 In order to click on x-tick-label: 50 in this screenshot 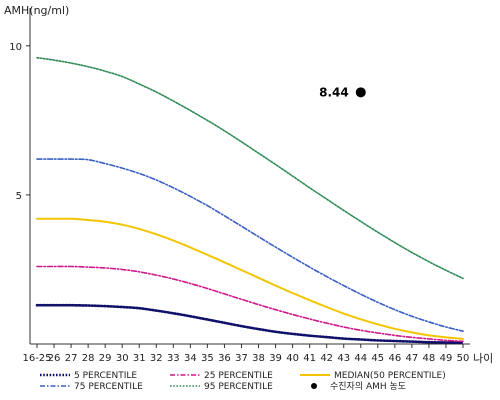, I will do `click(463, 358)`.